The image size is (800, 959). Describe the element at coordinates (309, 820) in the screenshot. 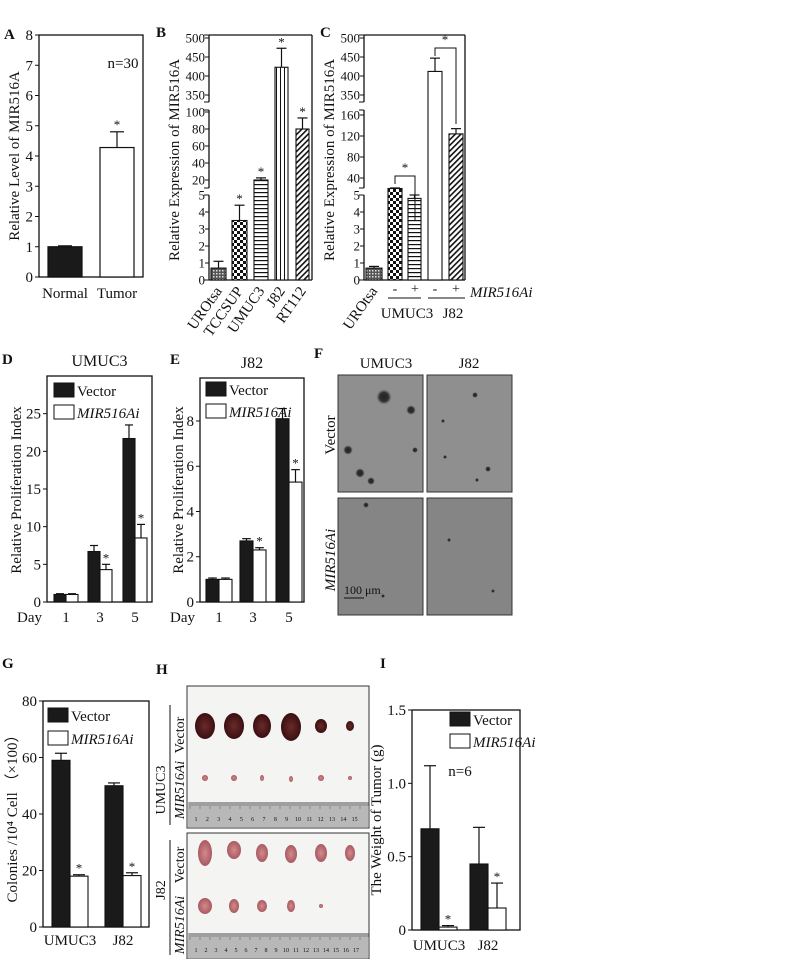

I see `ruler-number: 11` at that location.